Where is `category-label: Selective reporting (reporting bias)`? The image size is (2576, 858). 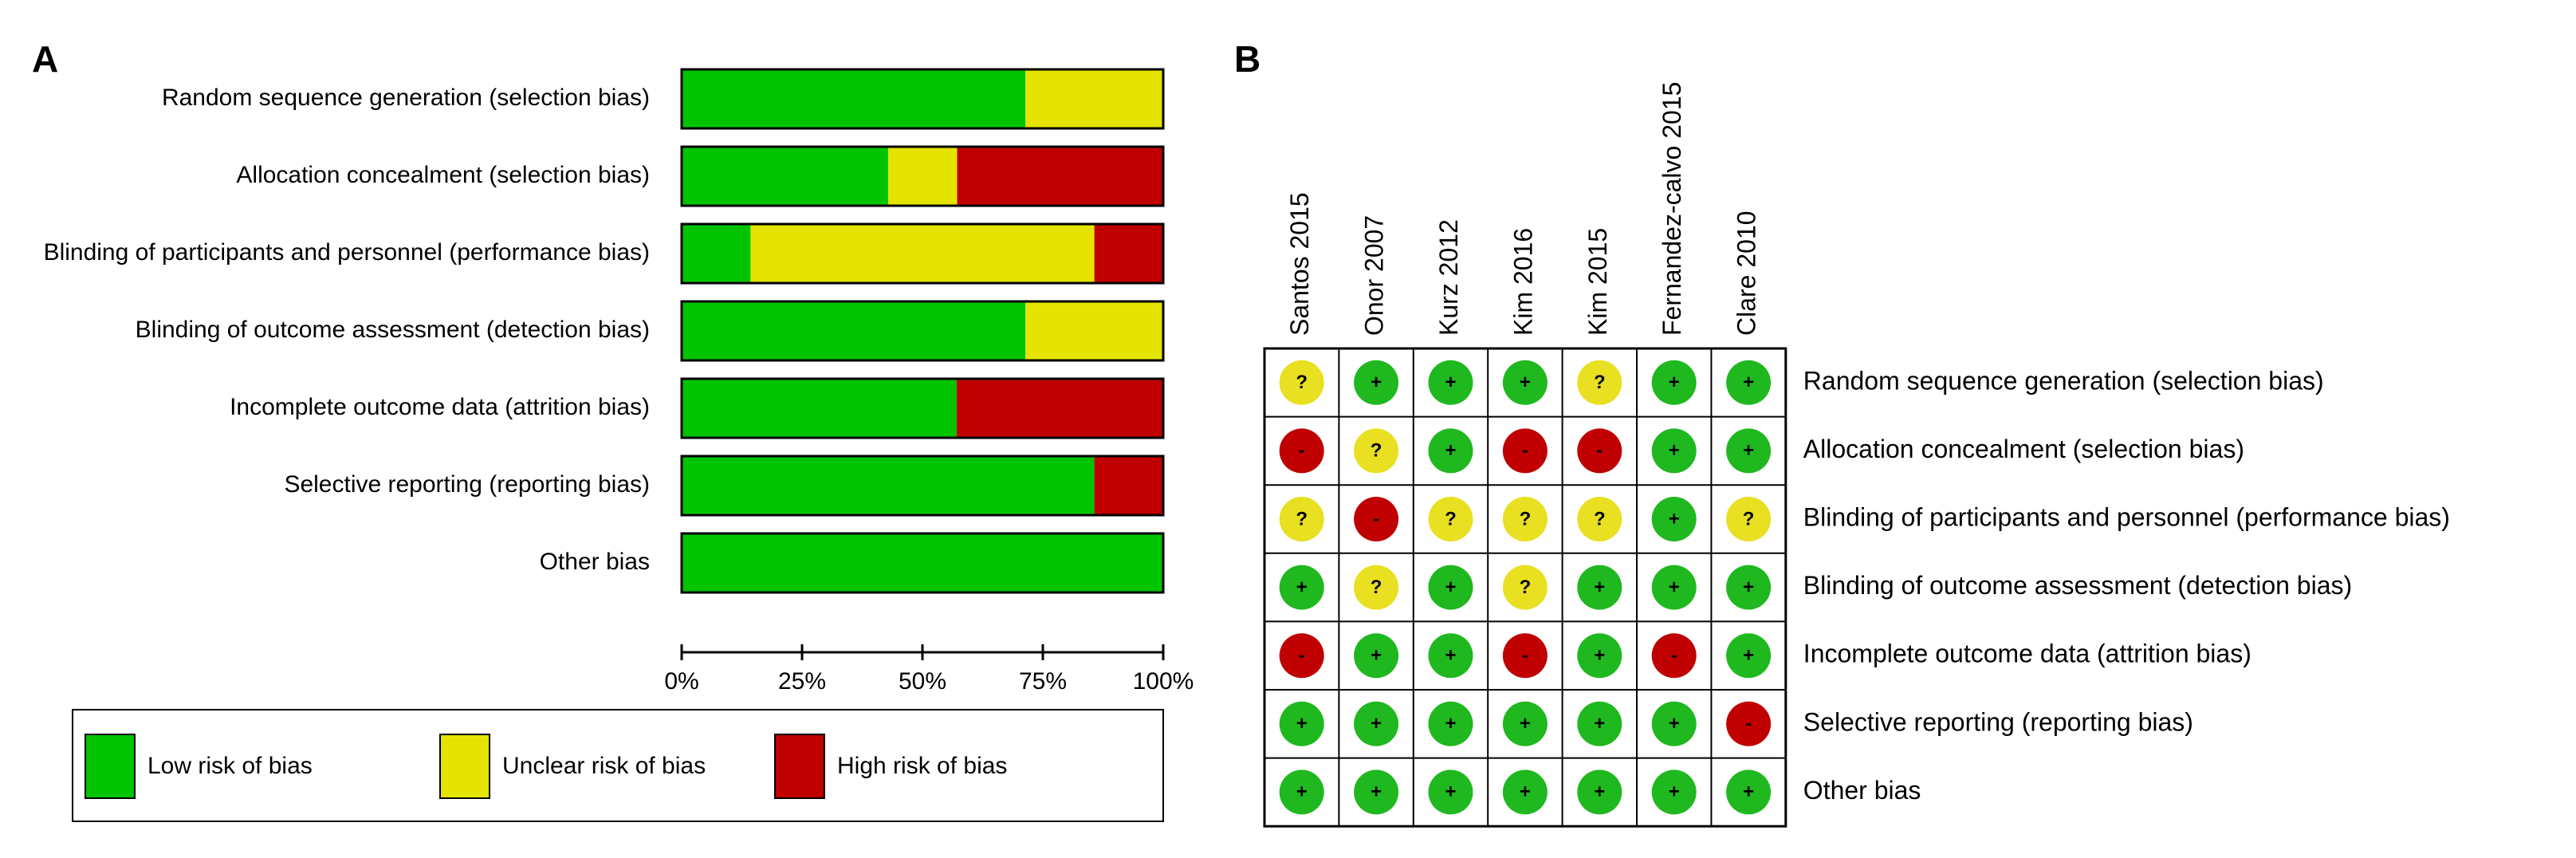
category-label: Selective reporting (reporting bias) is located at coordinates (467, 484).